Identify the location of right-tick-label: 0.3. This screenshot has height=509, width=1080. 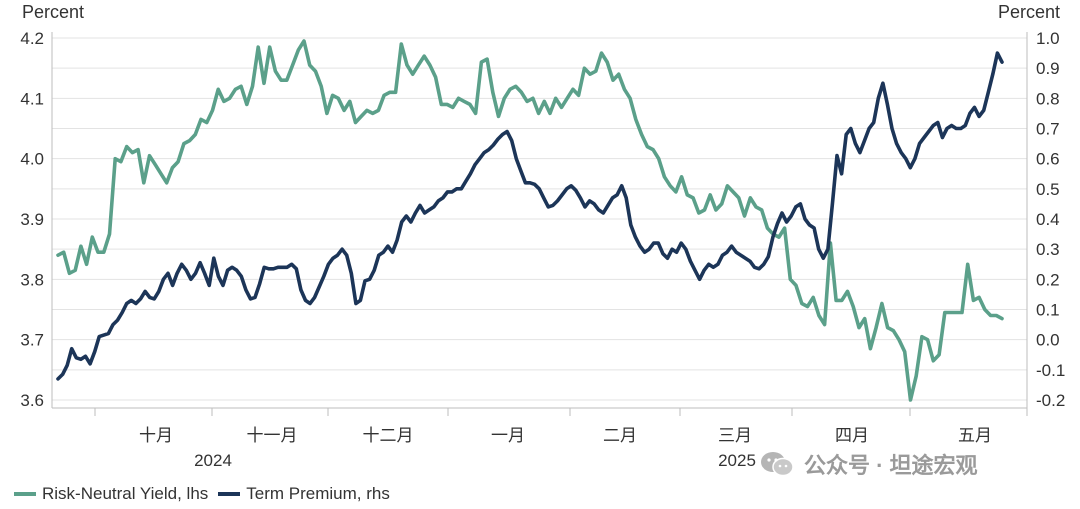
(1048, 249).